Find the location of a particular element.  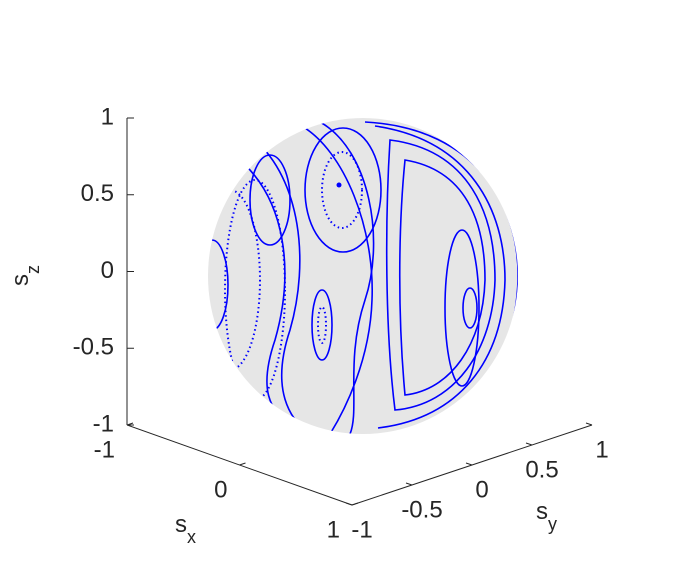

z-axis-label: sz is located at coordinates (24, 275).